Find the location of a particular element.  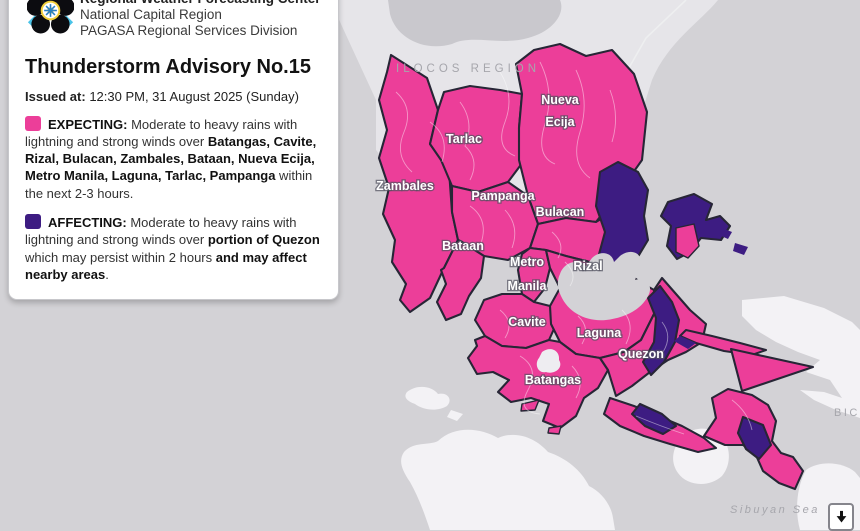

map-label-batangas: Batangas is located at coordinates (553, 380).